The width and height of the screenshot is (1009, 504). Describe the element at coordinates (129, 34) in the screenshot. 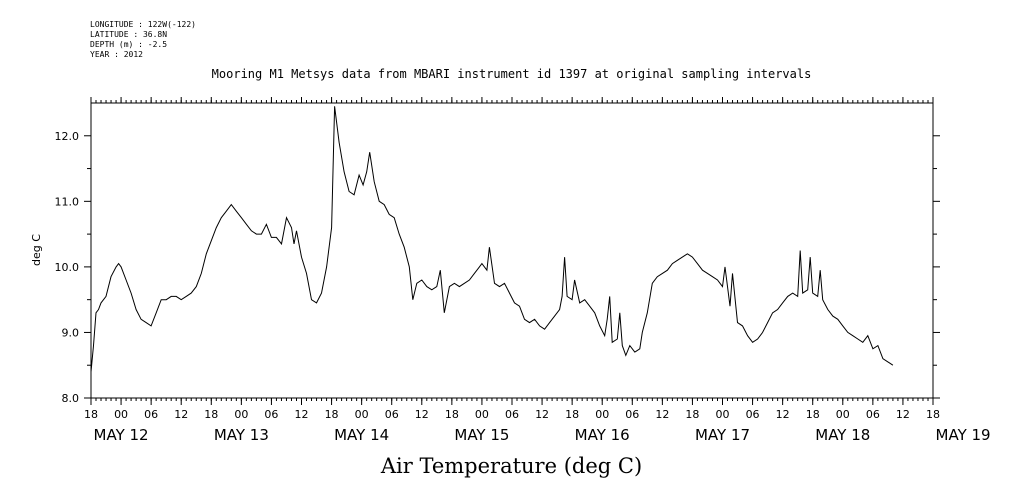

I see `latitude-label: LATITUDE : 36.8N` at that location.